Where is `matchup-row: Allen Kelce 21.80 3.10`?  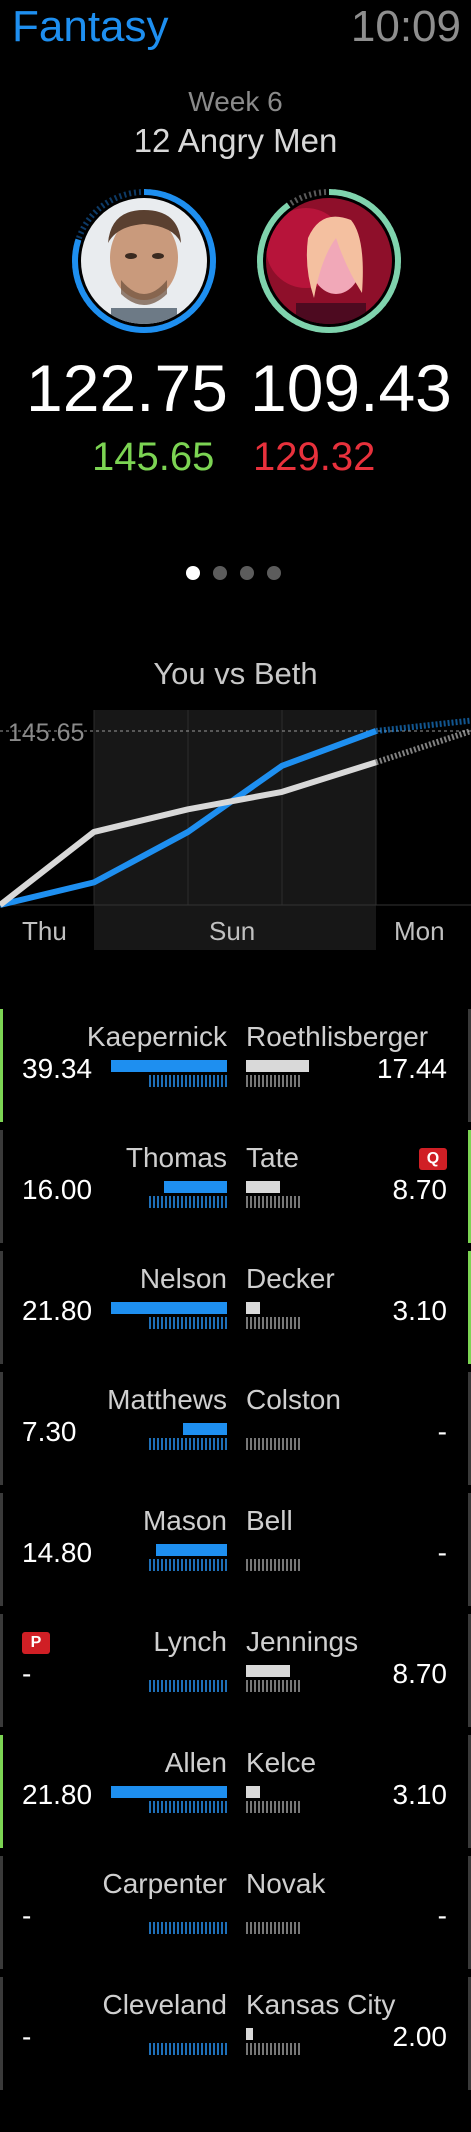
matchup-row: Allen Kelce 21.80 3.10 is located at coordinates (235, 1791).